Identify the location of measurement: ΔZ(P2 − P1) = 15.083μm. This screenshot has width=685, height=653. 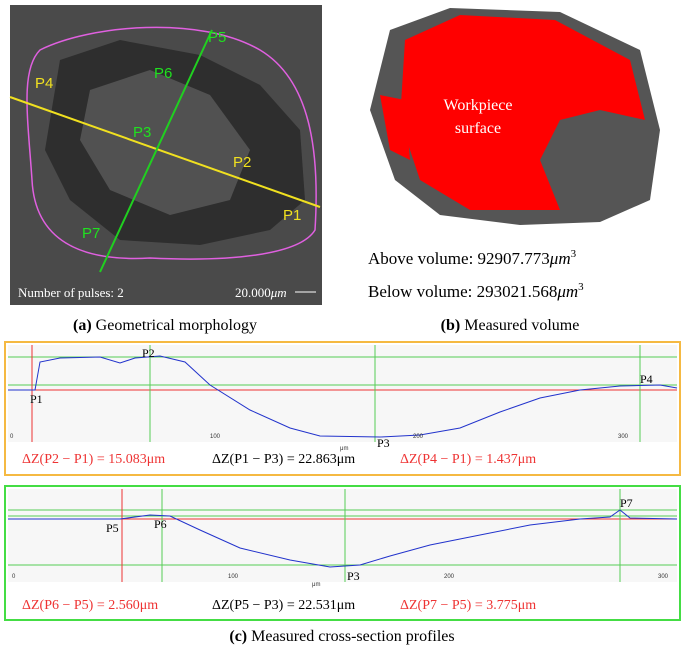
(93, 459).